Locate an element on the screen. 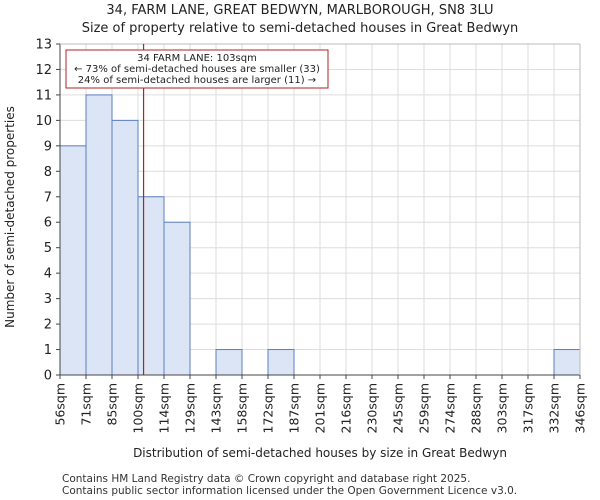 This screenshot has height=500, width=600. bar-71sqm is located at coordinates (99, 235).